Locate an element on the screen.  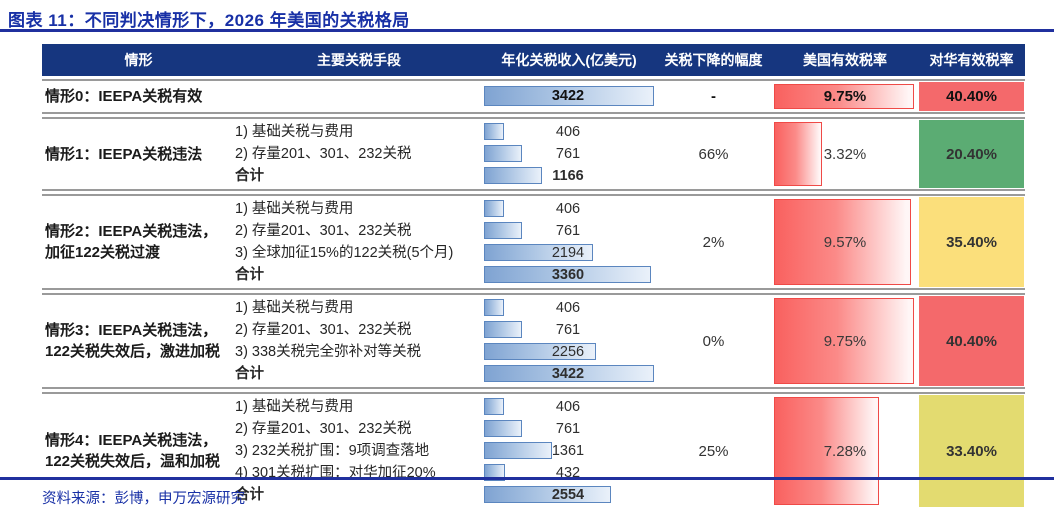
decline-cell: 25% is located at coordinates (713, 450).